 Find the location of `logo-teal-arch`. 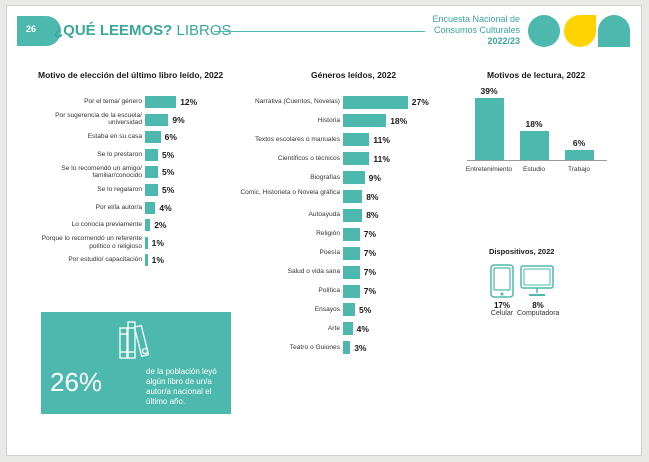

logo-teal-arch is located at coordinates (614, 31).